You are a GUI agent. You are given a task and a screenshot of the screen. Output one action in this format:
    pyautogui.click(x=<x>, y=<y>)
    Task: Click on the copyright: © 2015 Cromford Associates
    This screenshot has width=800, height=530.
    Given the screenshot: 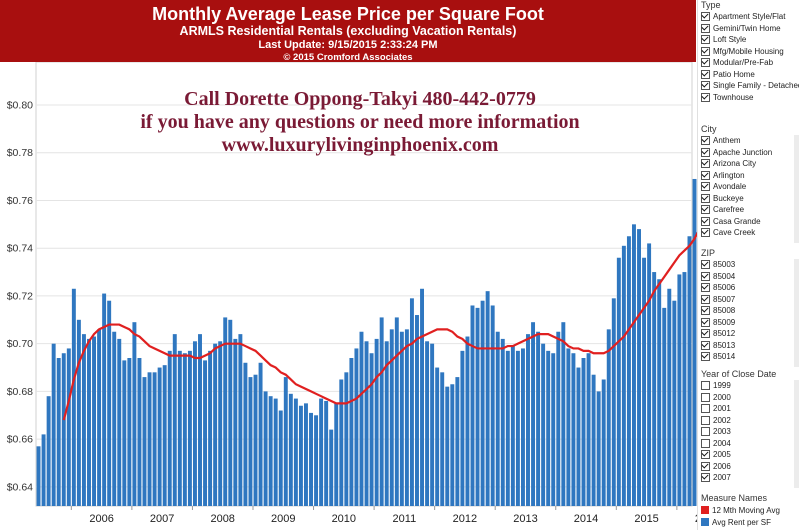 What is the action you would take?
    pyautogui.click(x=348, y=57)
    